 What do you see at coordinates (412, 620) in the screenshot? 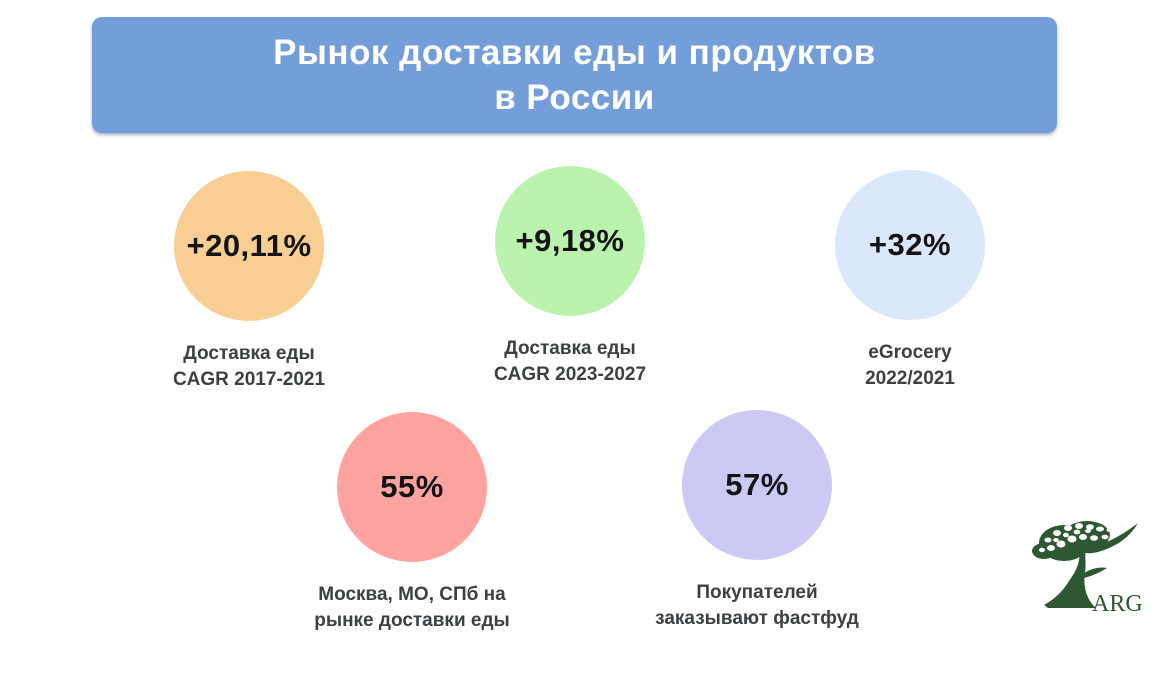
I see `stat-label-line2: рынке доставки еды` at bounding box center [412, 620].